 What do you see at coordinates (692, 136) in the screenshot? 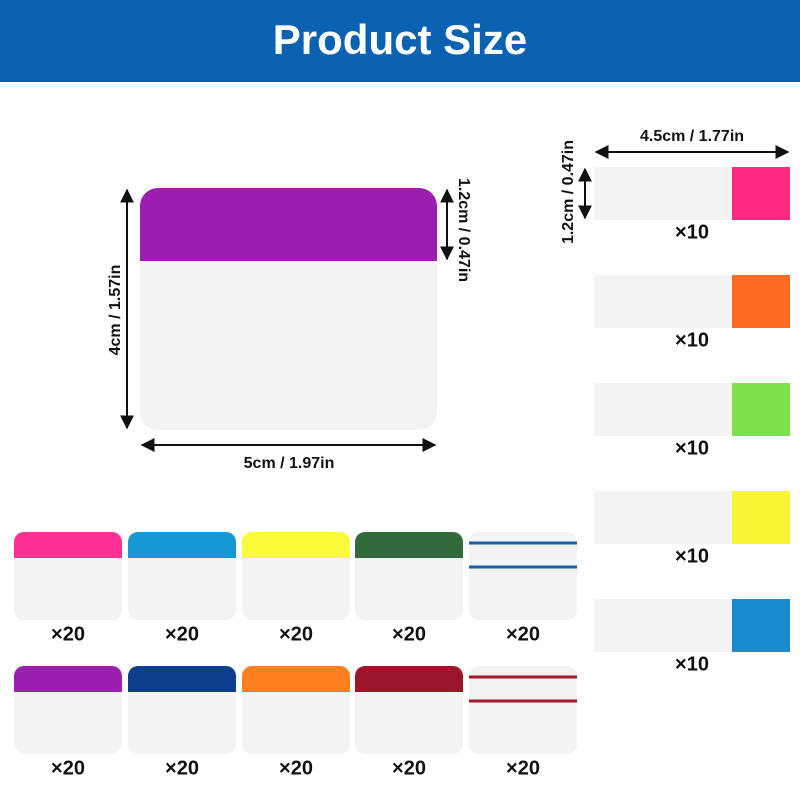
I see `dimension-label: 4.5cm / 1.77in` at bounding box center [692, 136].